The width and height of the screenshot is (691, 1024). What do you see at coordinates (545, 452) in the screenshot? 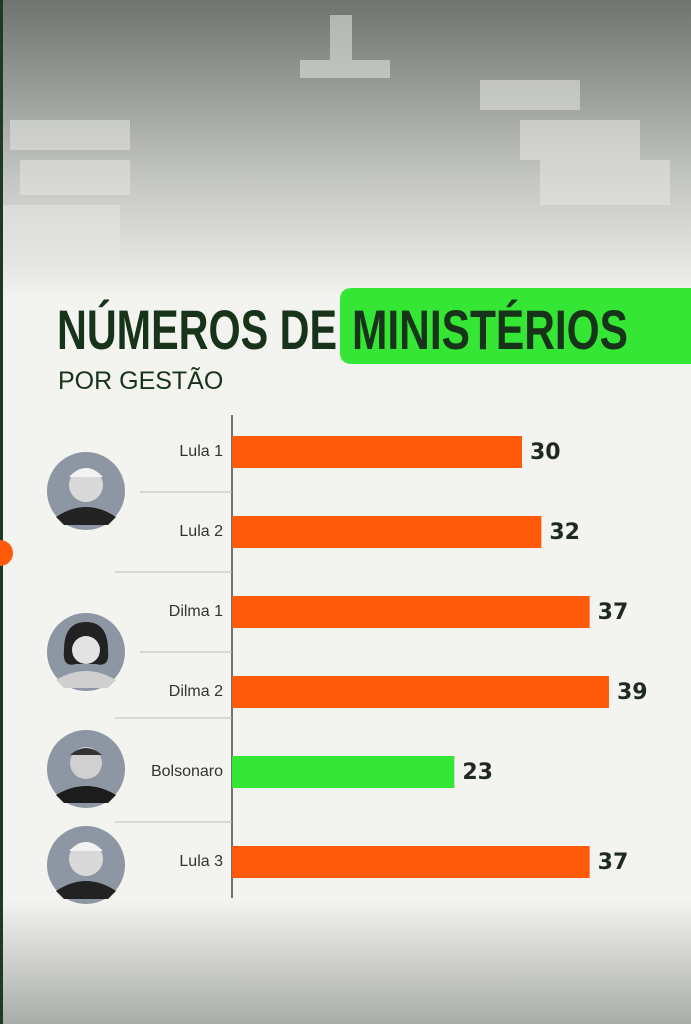
I see `value-label: 30` at bounding box center [545, 452].